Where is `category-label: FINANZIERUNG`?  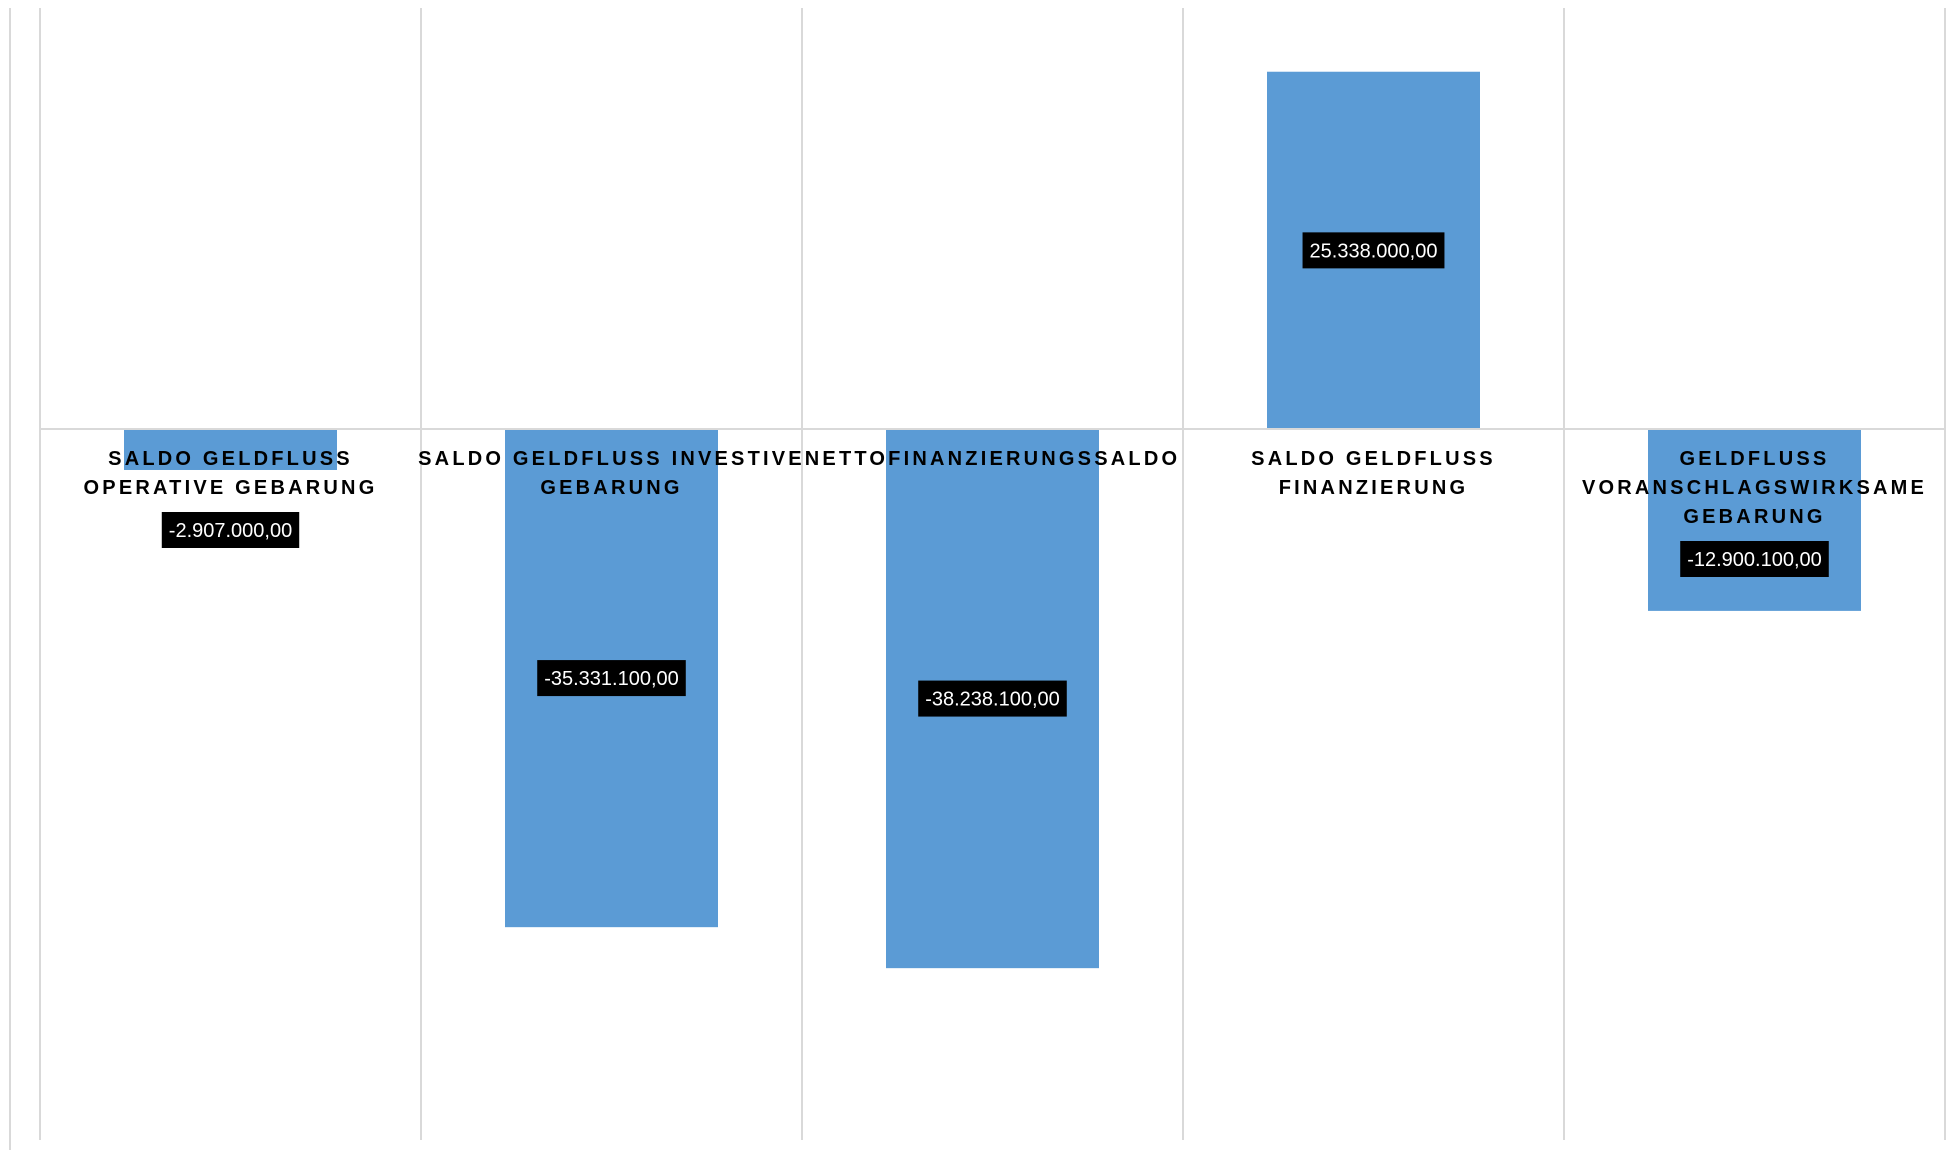 category-label: FINANZIERUNG is located at coordinates (1374, 488).